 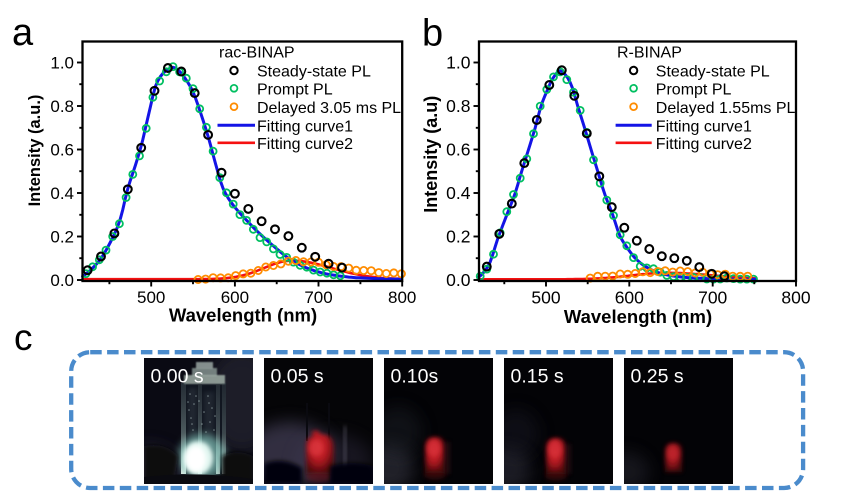 What do you see at coordinates (649, 52) in the screenshot?
I see `svg-text: R-BINAP` at bounding box center [649, 52].